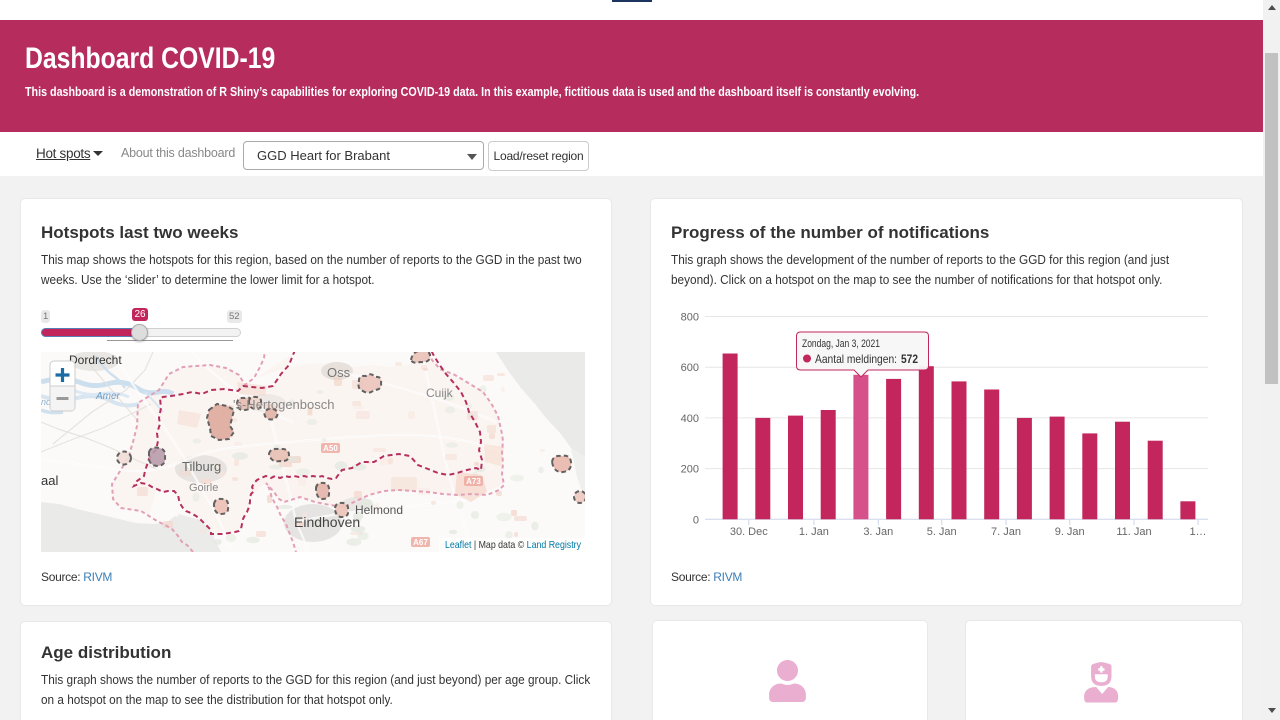 Image resolution: width=1280 pixels, height=720 pixels. Describe the element at coordinates (1070, 532) in the screenshot. I see `svg-text: 9. Jan` at that location.